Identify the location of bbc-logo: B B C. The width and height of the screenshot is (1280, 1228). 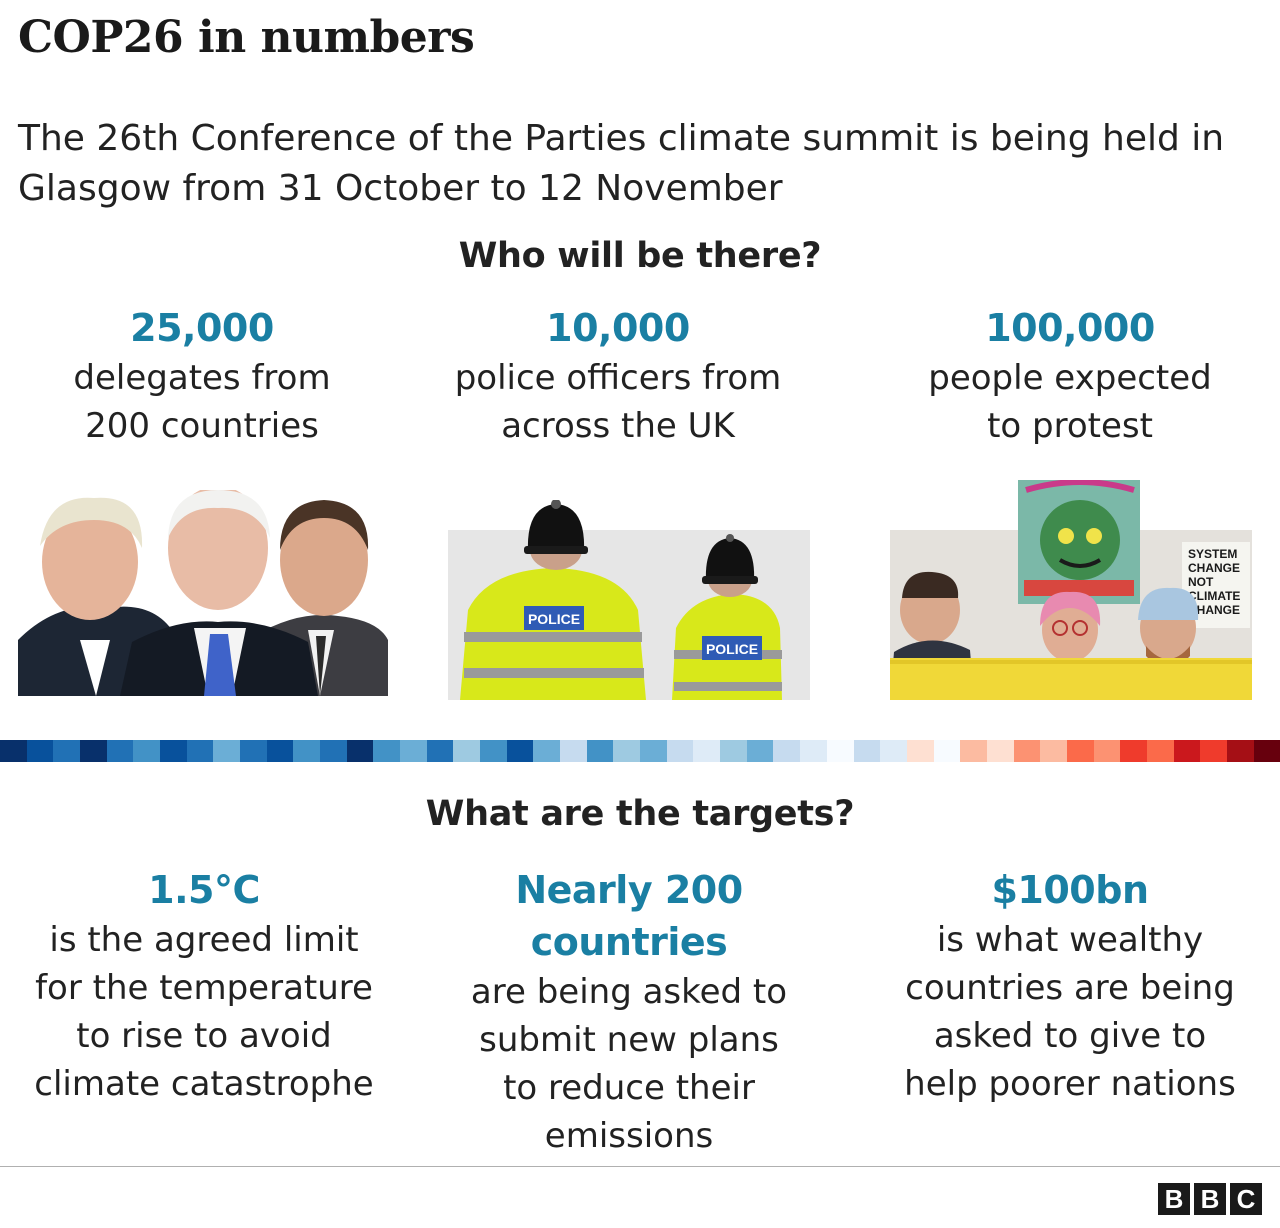
(1210, 1199).